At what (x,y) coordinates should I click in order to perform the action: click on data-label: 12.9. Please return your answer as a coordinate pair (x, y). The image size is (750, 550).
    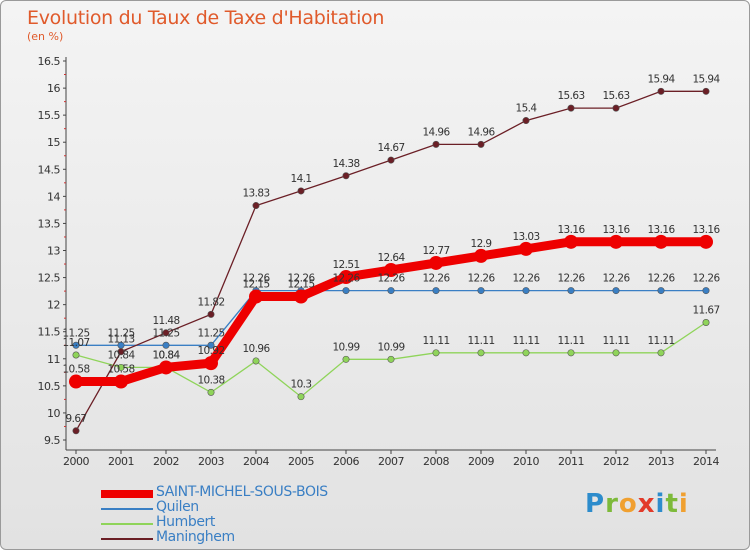
    Looking at the image, I should click on (481, 244).